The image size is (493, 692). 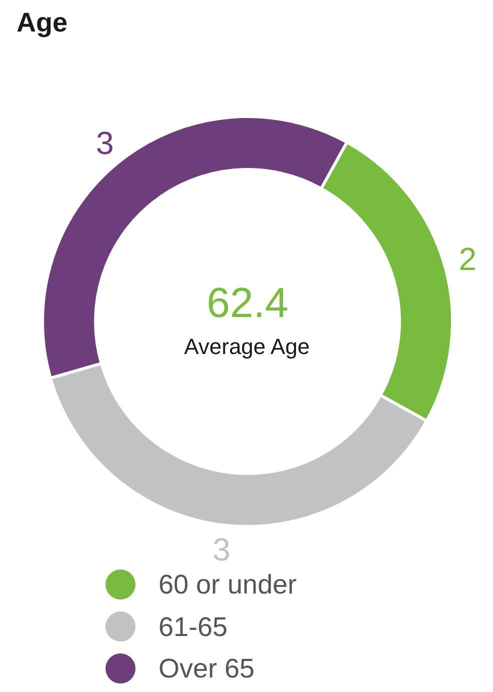 I want to click on legend-label: Over 65, so click(x=206, y=669).